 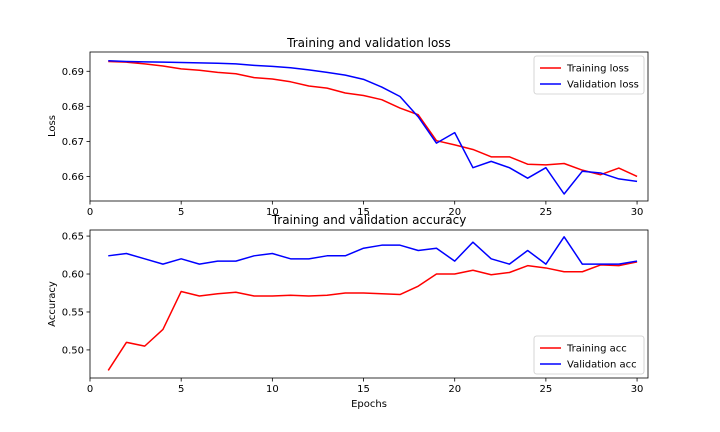 What do you see at coordinates (603, 85) in the screenshot?
I see `loss-legend-label: Validation loss` at bounding box center [603, 85].